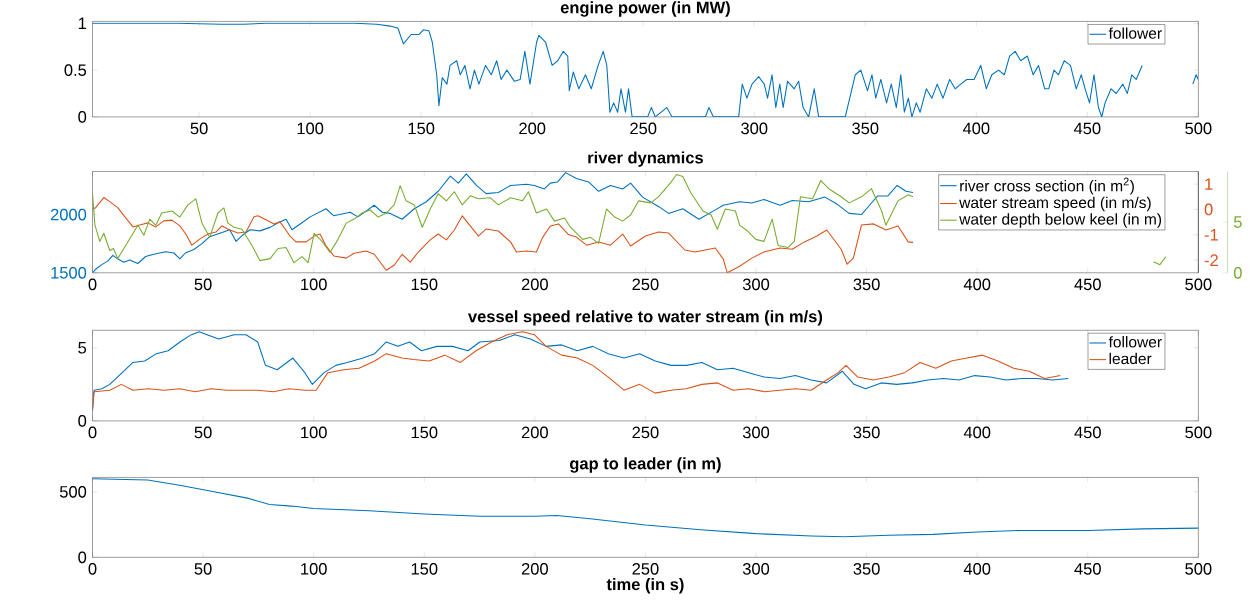 The height and width of the screenshot is (616, 1250). I want to click on legend-label: water stream speed (in m/s), so click(1055, 204).